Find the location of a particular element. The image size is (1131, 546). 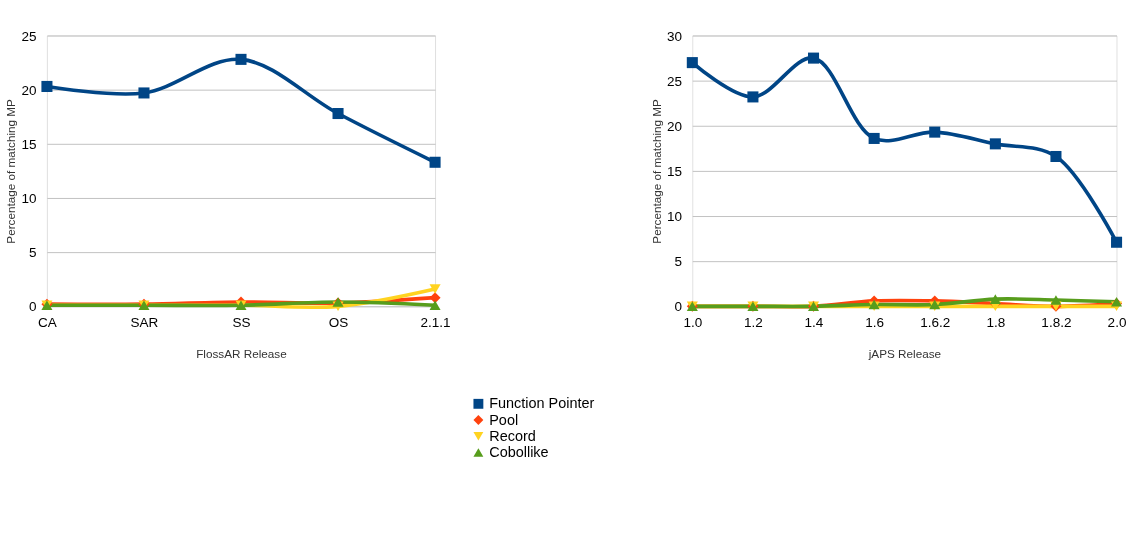

x-tick-label: 1.0 is located at coordinates (693, 322).